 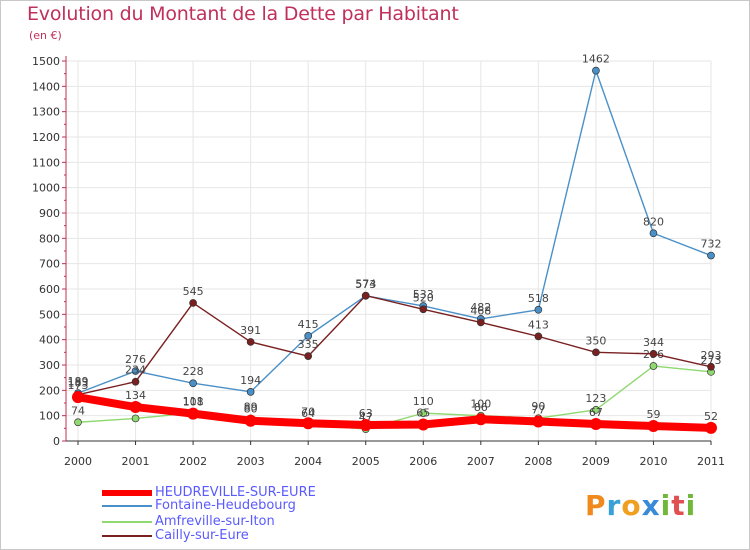 I want to click on data-label-fontaine-heudebourg-2011: 732, so click(x=711, y=244).